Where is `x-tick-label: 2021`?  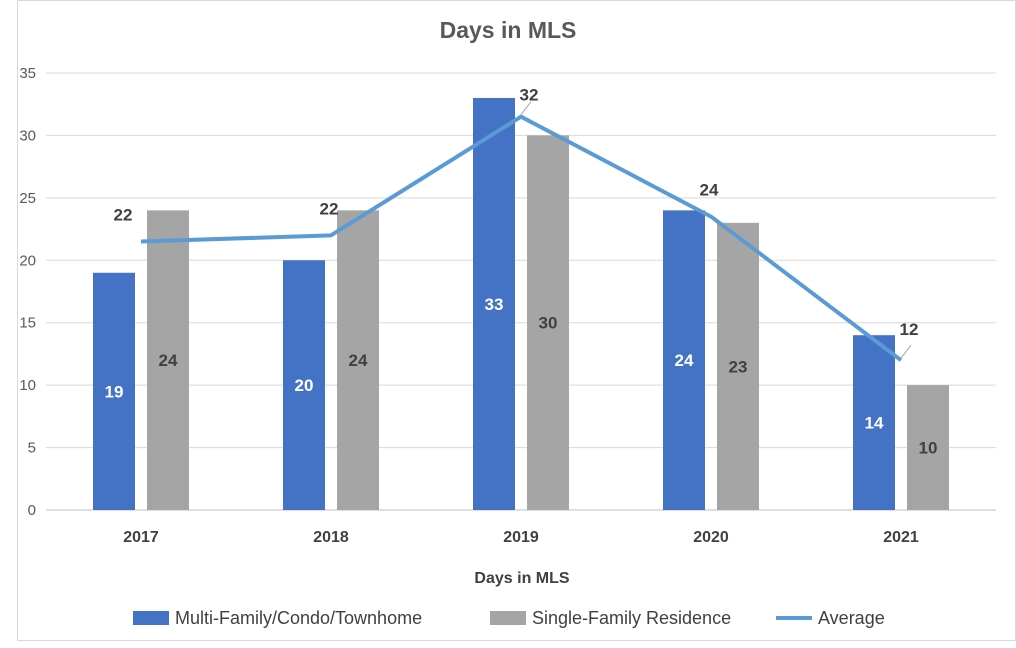 x-tick-label: 2021 is located at coordinates (901, 537).